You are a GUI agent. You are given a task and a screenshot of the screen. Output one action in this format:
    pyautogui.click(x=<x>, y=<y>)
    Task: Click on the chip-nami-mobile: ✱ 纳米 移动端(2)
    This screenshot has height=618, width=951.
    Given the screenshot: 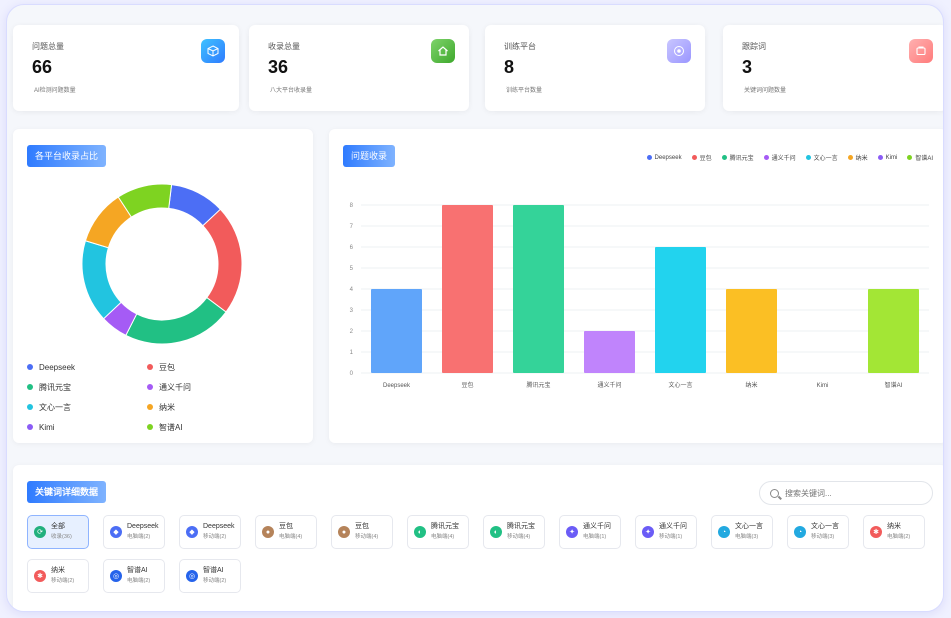 What is the action you would take?
    pyautogui.click(x=58, y=576)
    